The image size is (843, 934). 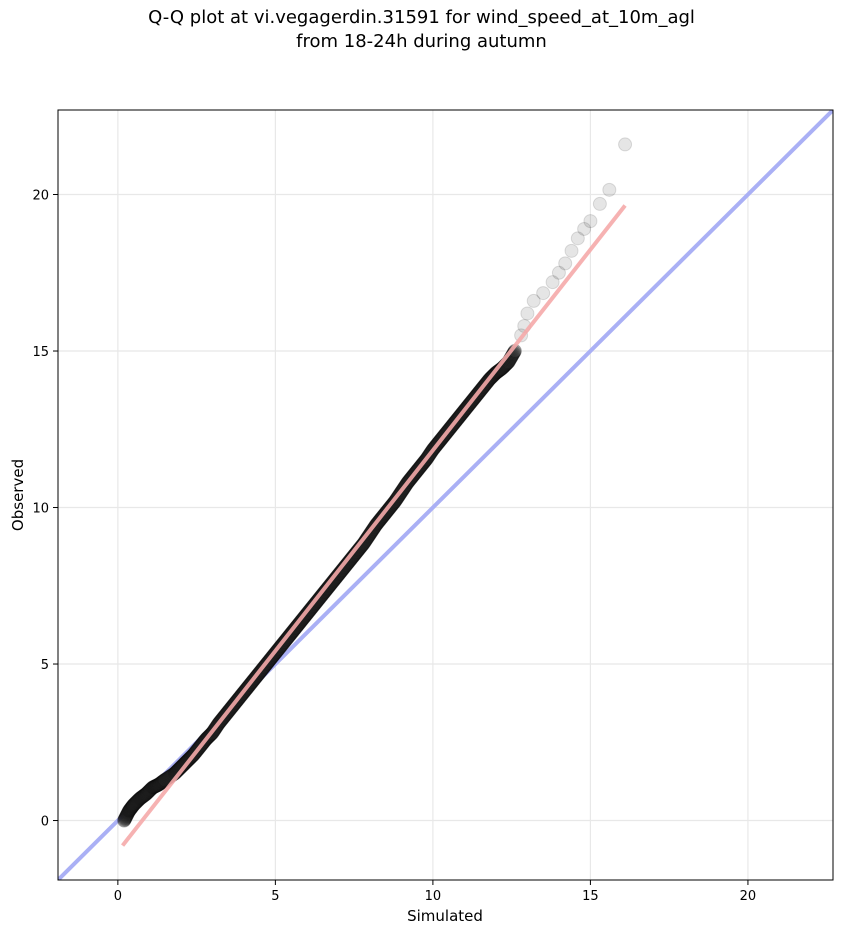 I want to click on x-tick-label: 0, so click(x=118, y=896).